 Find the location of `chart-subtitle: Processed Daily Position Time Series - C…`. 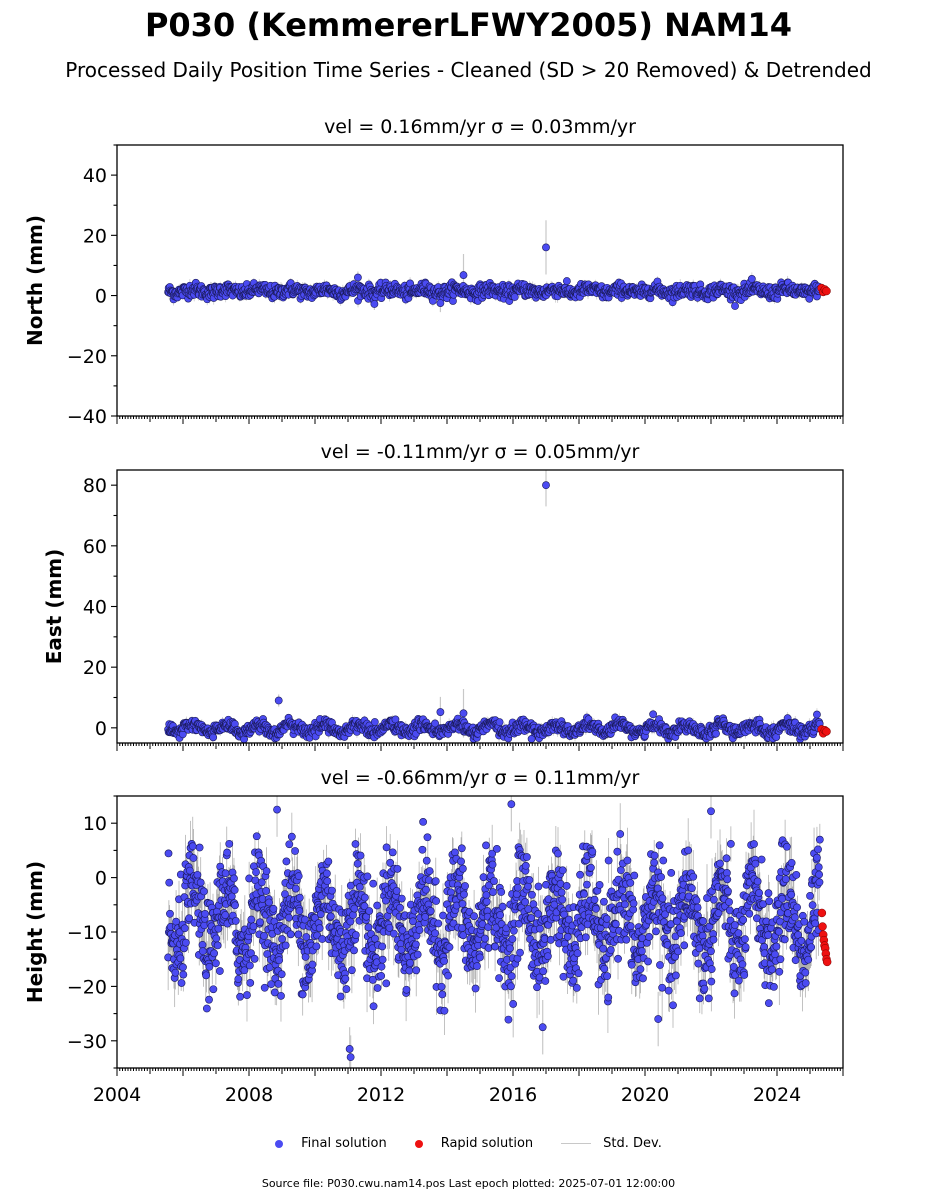

chart-subtitle: Processed Daily Position Time Series - C… is located at coordinates (468, 70).